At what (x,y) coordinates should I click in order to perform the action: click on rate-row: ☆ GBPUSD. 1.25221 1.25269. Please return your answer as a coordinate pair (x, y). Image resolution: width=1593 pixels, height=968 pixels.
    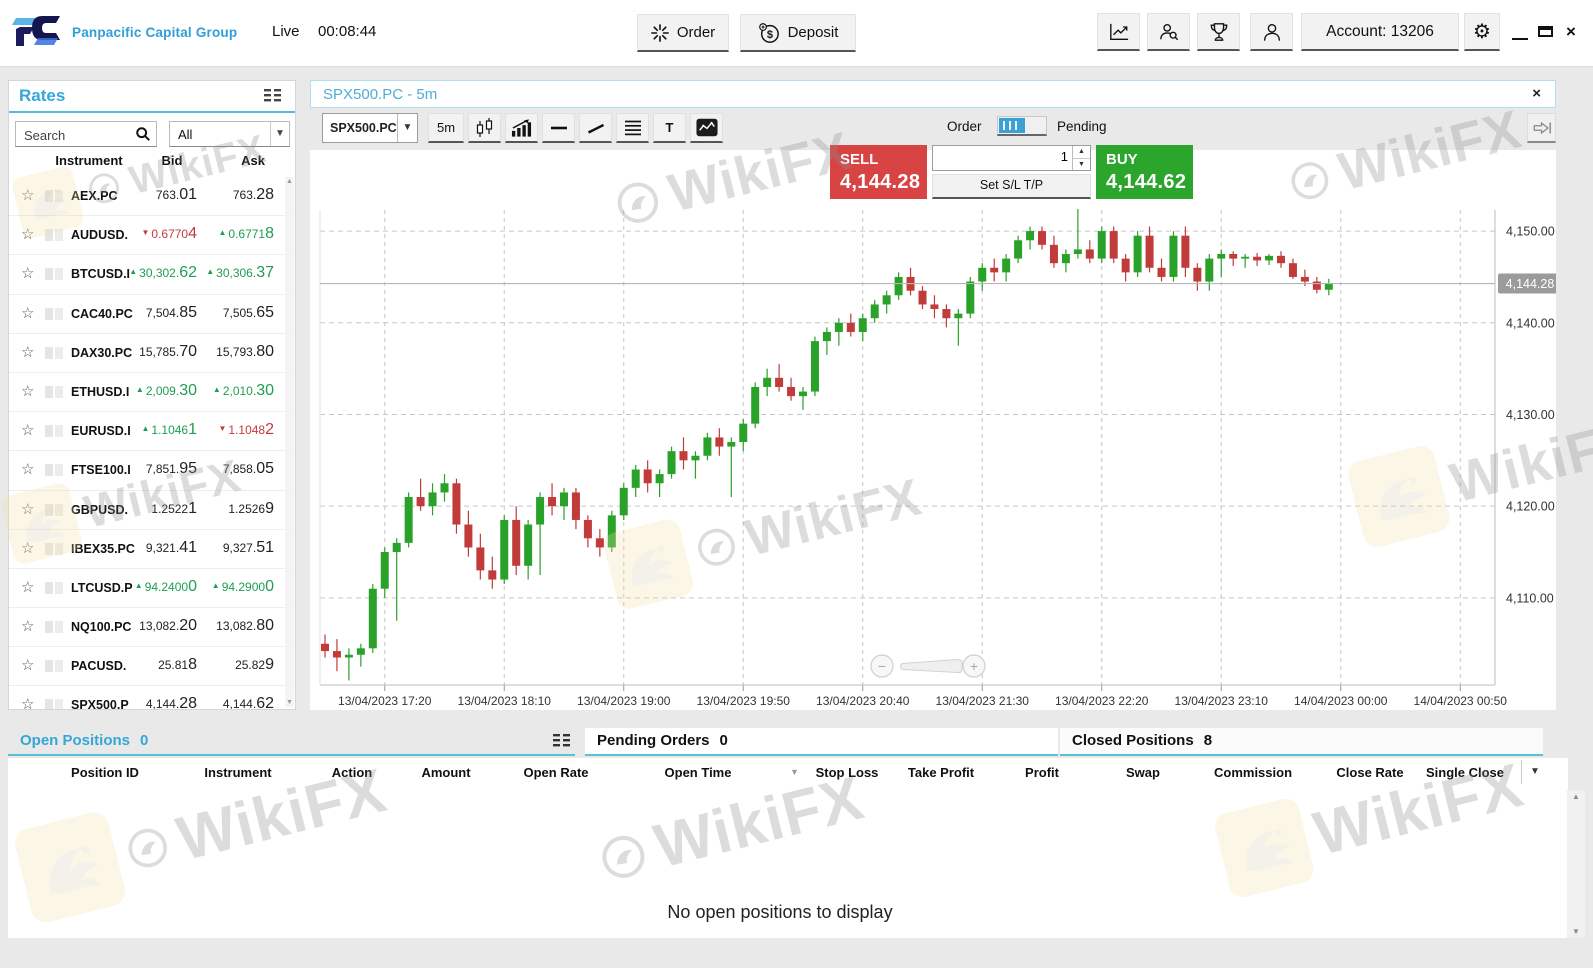
    Looking at the image, I should click on (152, 510).